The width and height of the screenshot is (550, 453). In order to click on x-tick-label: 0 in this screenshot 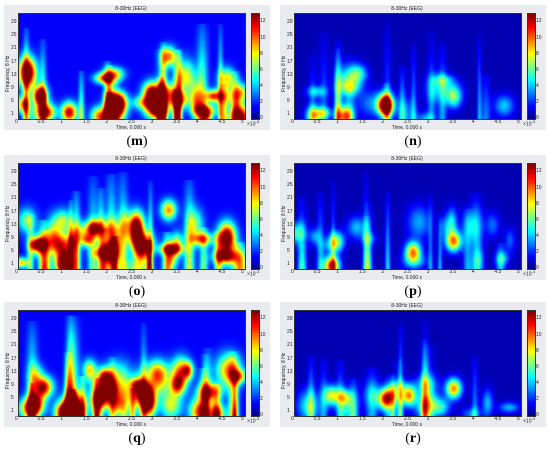, I will do `click(16, 122)`.